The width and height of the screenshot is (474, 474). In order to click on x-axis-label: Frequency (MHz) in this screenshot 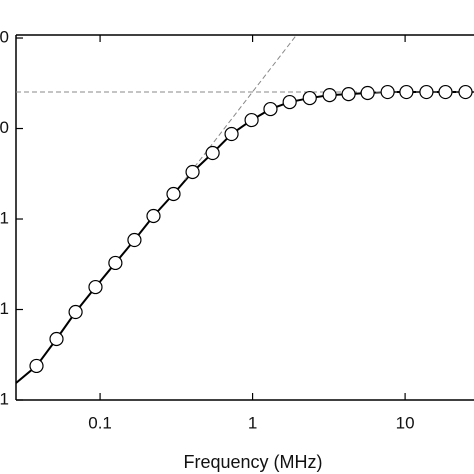, I will do `click(252, 462)`.